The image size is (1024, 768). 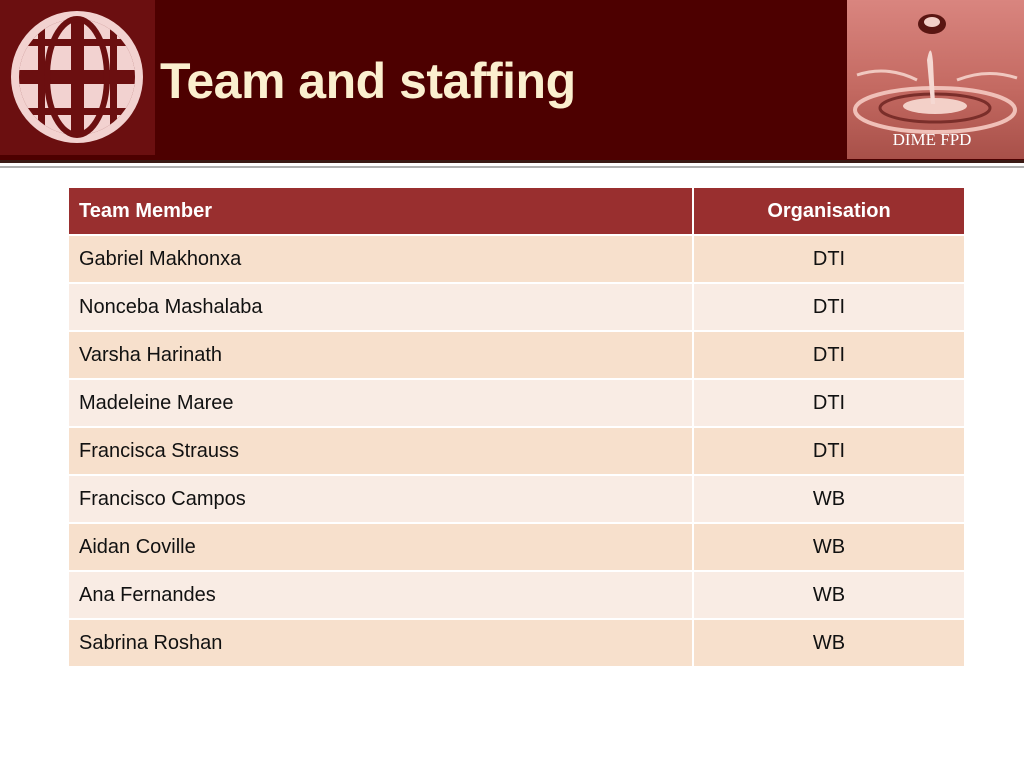 I want to click on table-row: Aidan Coville WB, so click(x=516, y=547).